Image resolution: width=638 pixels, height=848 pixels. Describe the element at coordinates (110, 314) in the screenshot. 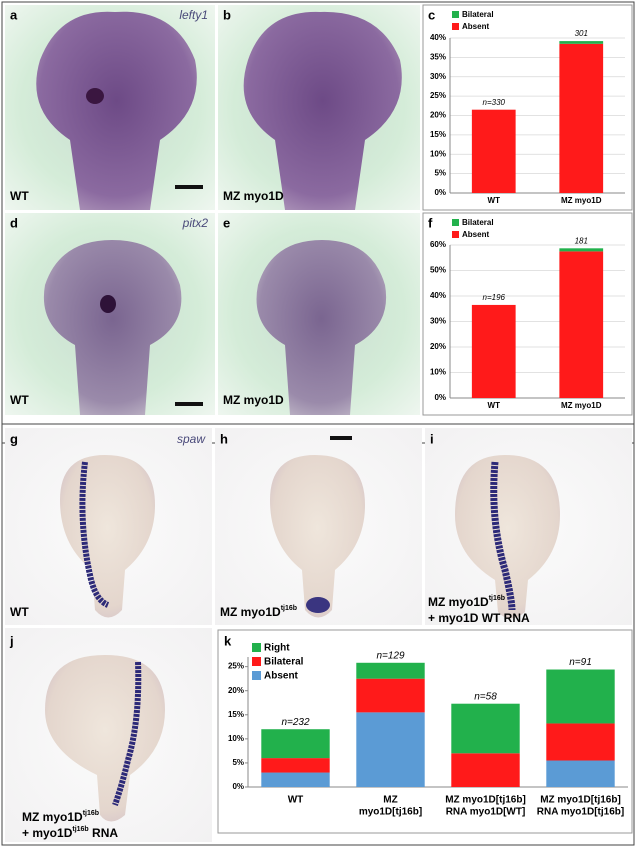

I see `image-d` at that location.